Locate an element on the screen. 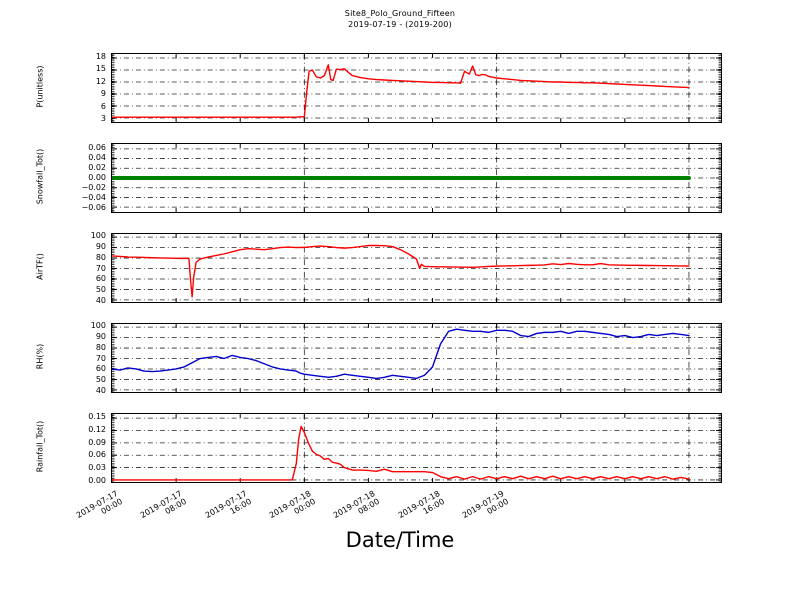 Image resolution: width=800 pixels, height=600 pixels. y-tick-label: 0.12 is located at coordinates (97, 429).